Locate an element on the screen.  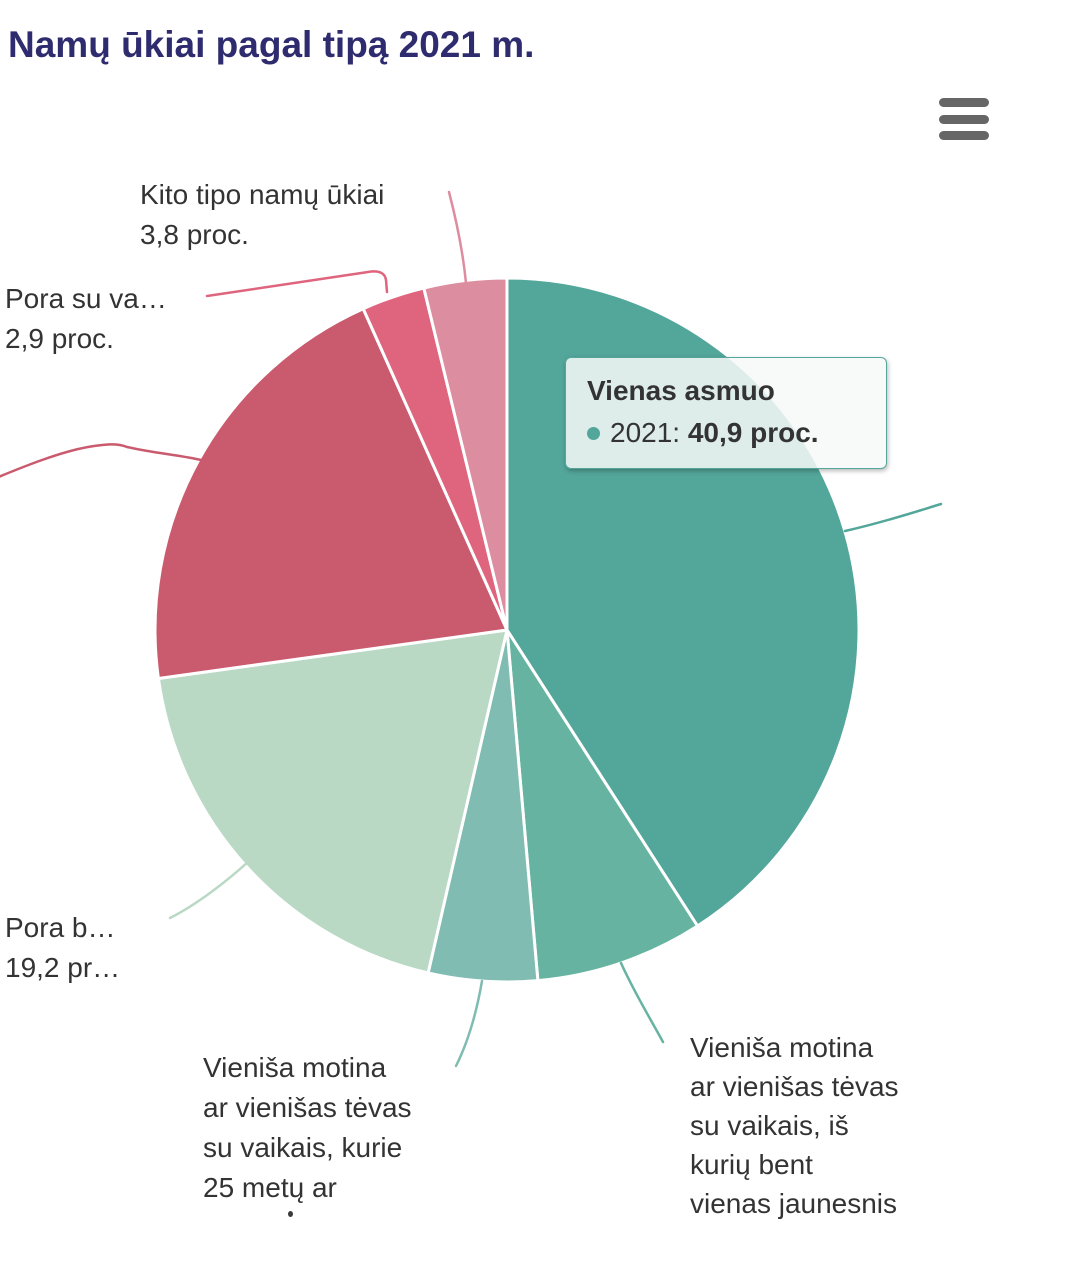
tooltip-series-name: 2021 is located at coordinates (641, 432).